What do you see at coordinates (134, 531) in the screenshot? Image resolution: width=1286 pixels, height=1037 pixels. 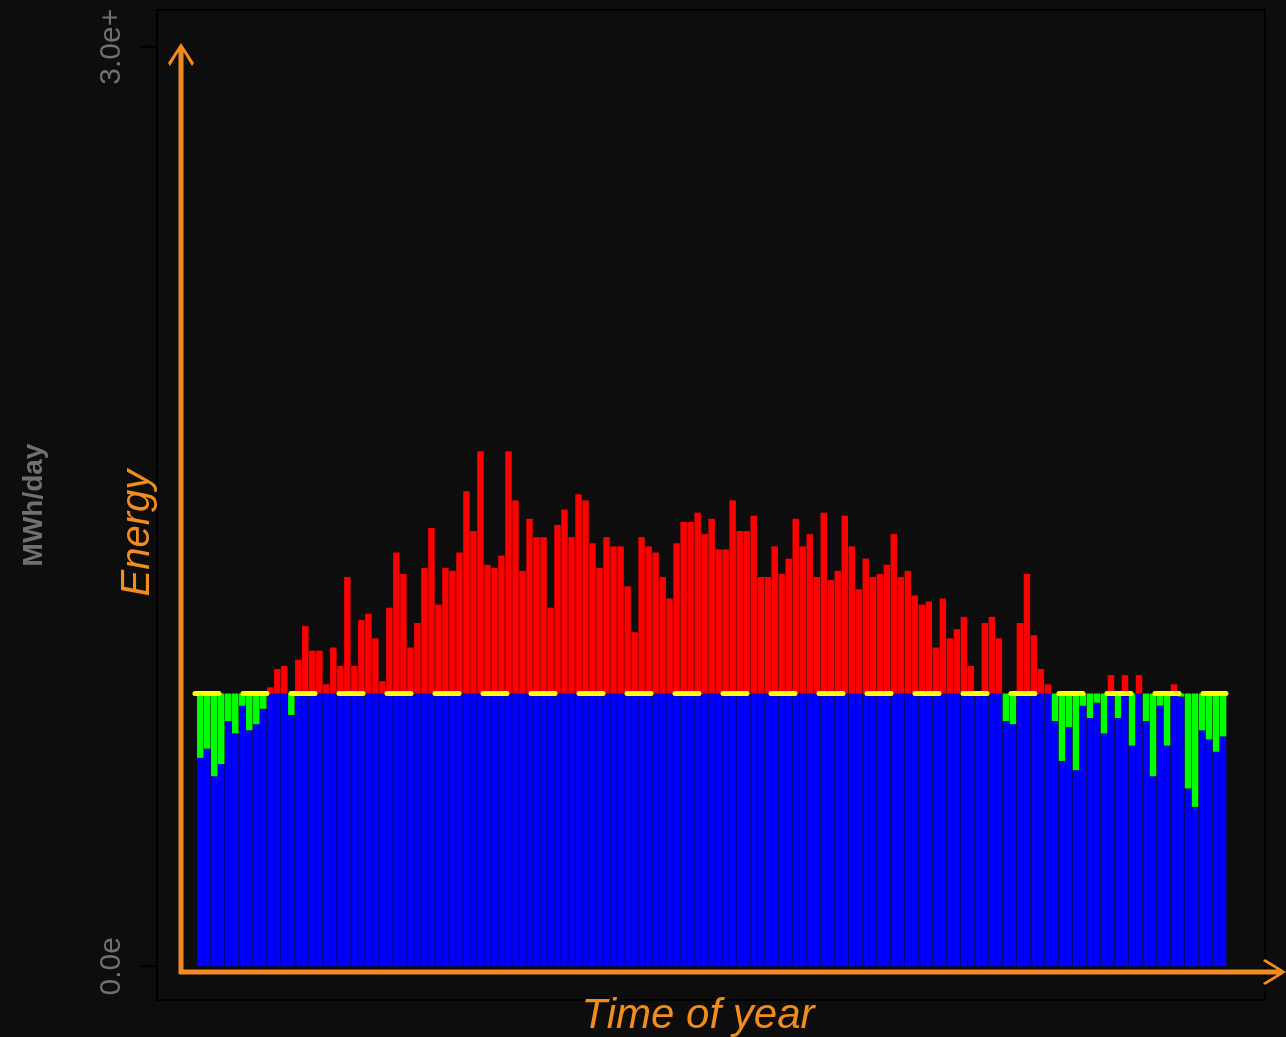 I see `text: Energy` at bounding box center [134, 531].